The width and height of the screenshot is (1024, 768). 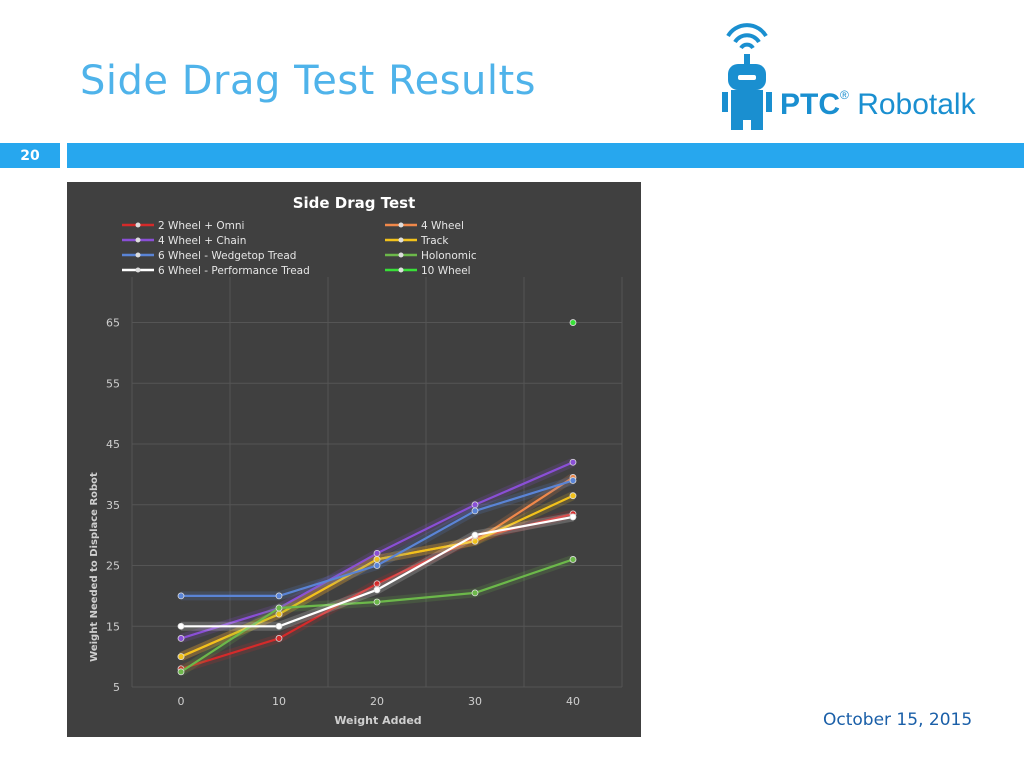 I want to click on header-bar, so click(x=545, y=155).